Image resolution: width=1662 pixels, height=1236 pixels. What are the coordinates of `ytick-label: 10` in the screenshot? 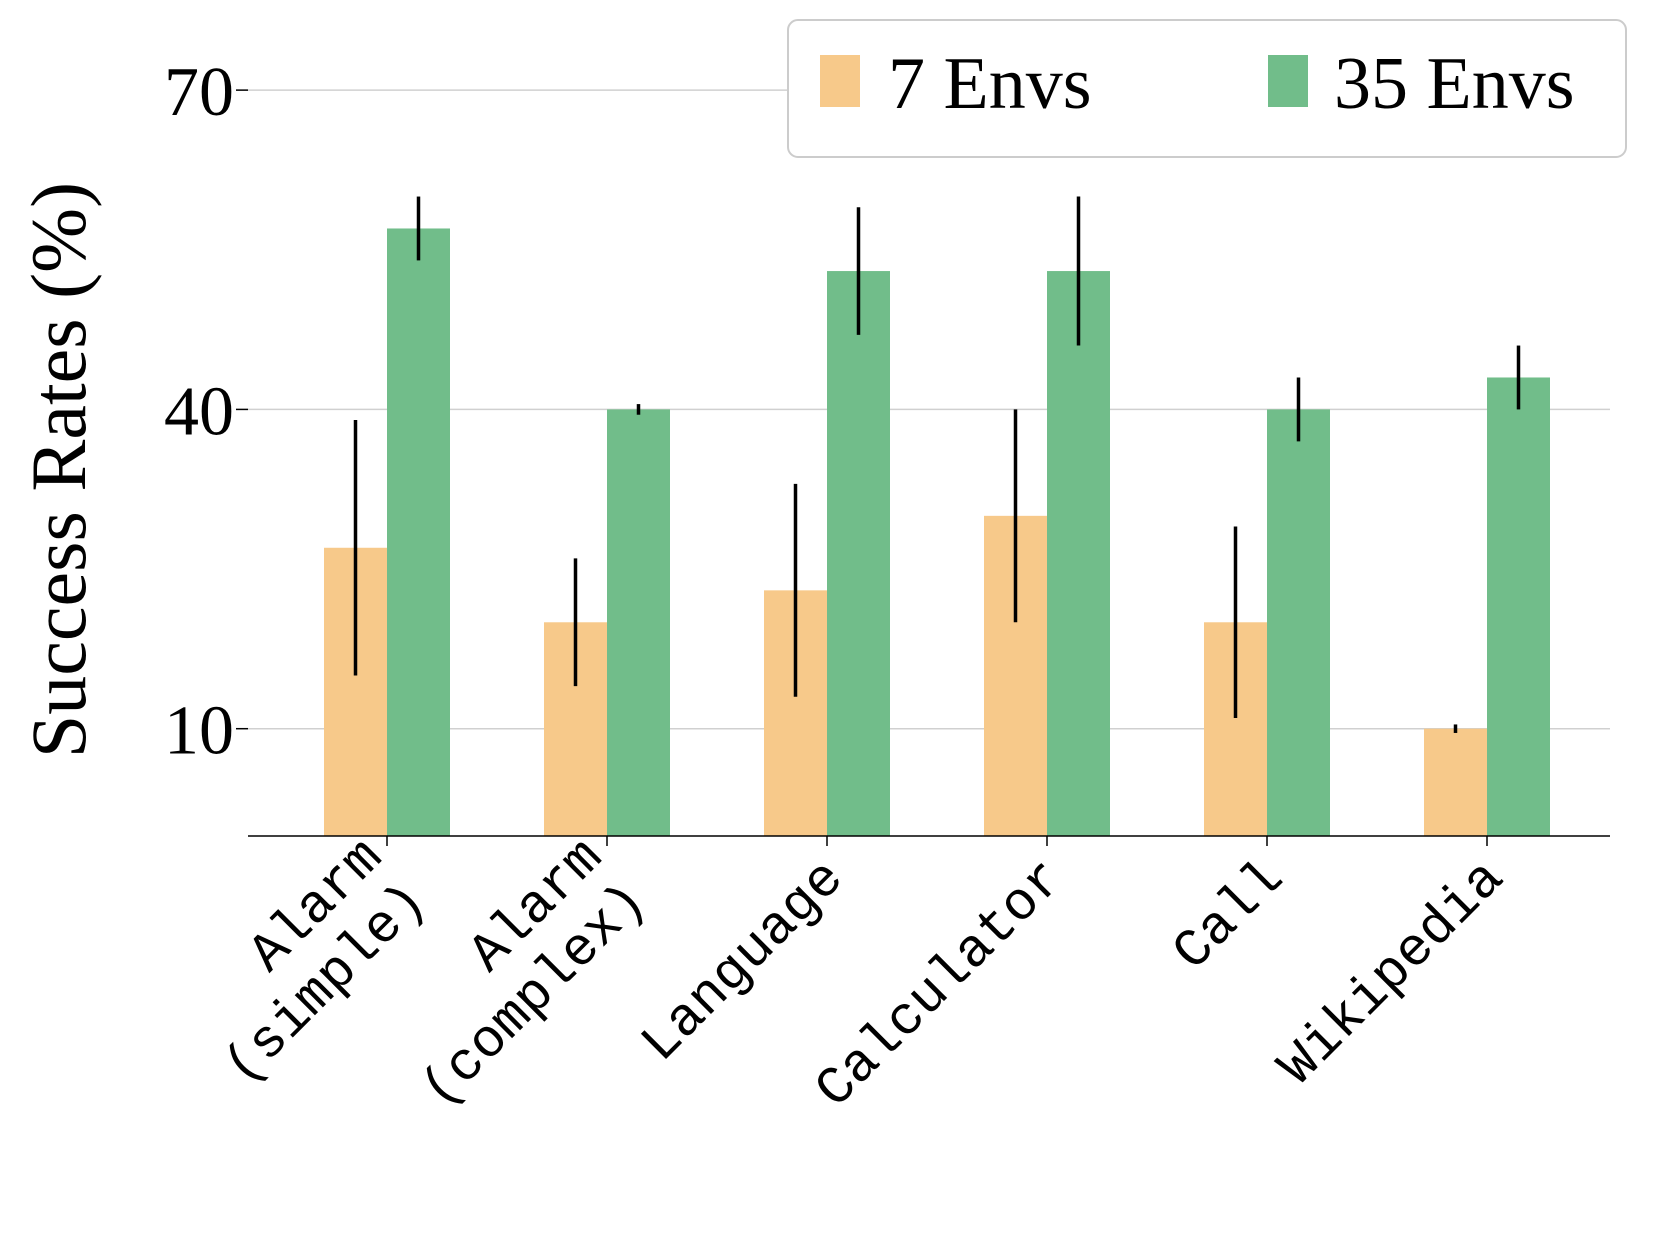 It's located at (199, 731).